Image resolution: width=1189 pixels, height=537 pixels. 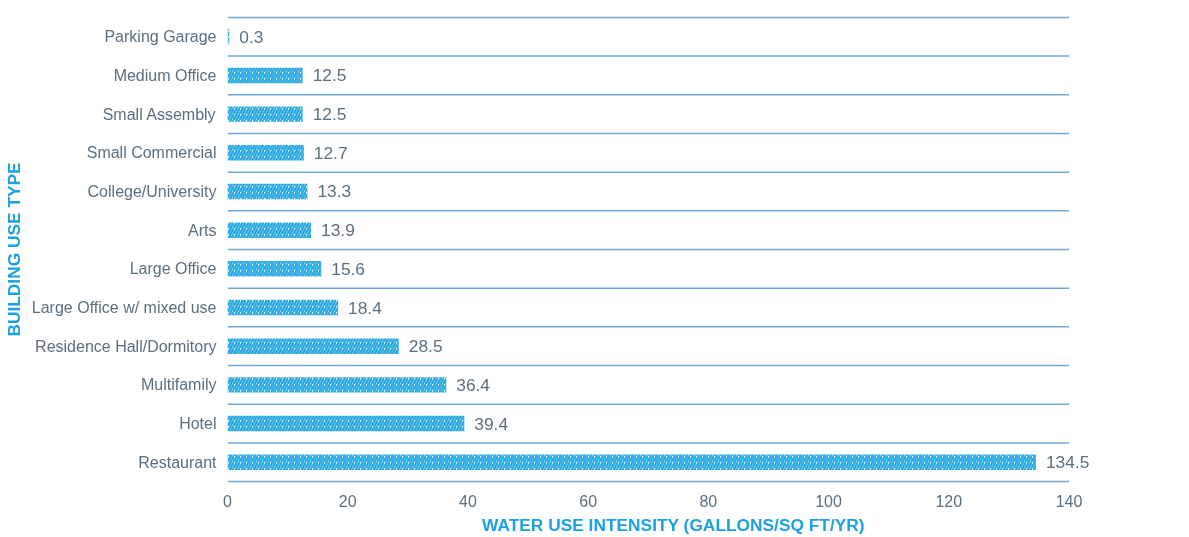 What do you see at coordinates (365, 307) in the screenshot?
I see `data-label: 18.4` at bounding box center [365, 307].